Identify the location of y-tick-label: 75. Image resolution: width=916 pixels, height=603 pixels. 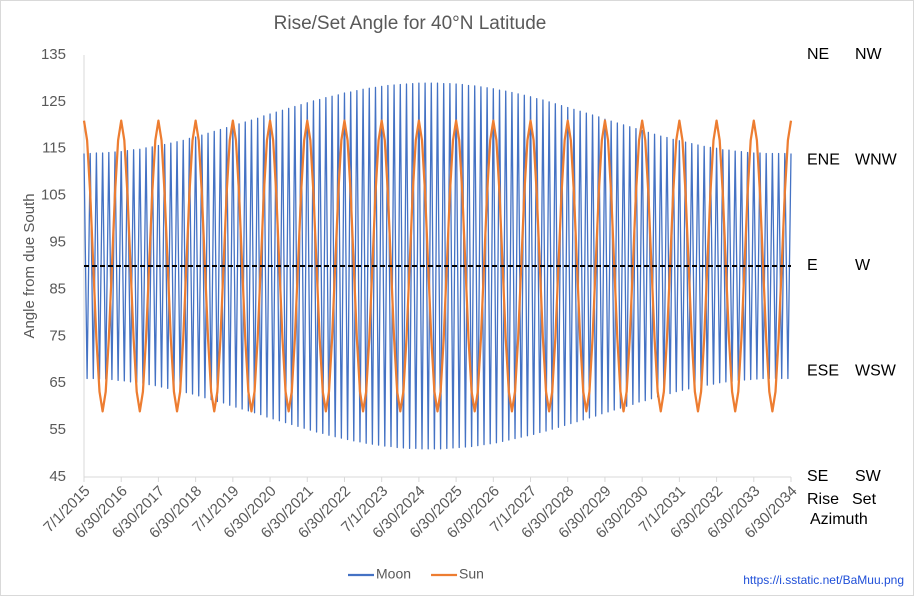
(57, 335).